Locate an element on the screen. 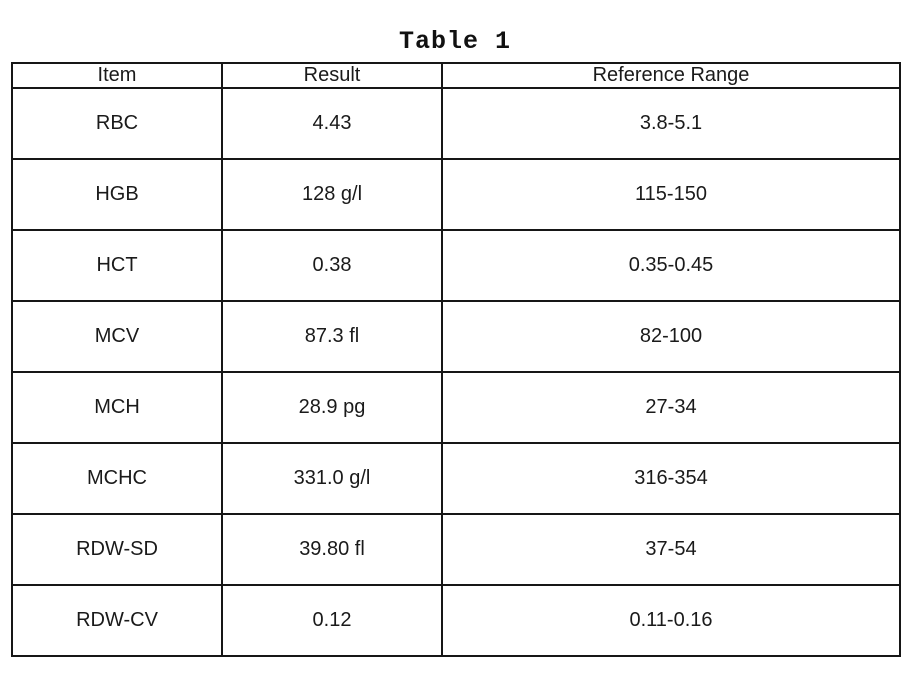  cell-reference-range: 37-54 is located at coordinates (671, 549).